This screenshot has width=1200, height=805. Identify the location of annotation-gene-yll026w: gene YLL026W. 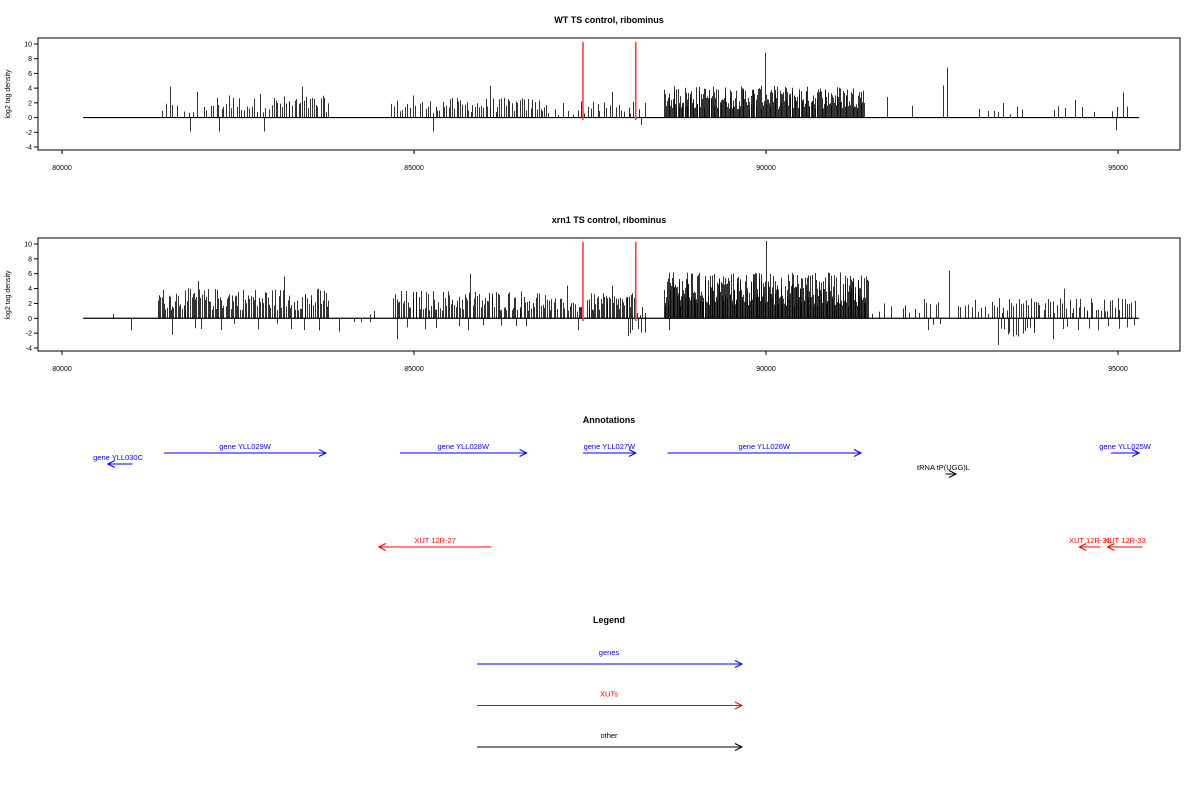
(765, 449).